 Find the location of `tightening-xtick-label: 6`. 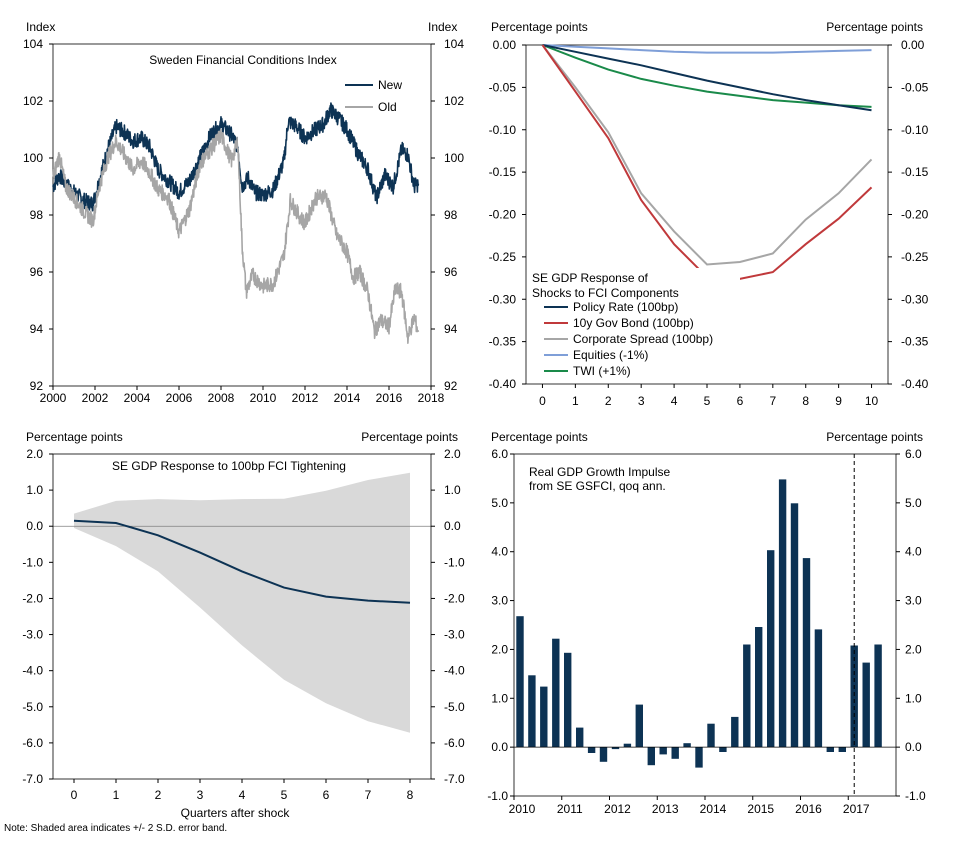

tightening-xtick-label: 6 is located at coordinates (326, 795).